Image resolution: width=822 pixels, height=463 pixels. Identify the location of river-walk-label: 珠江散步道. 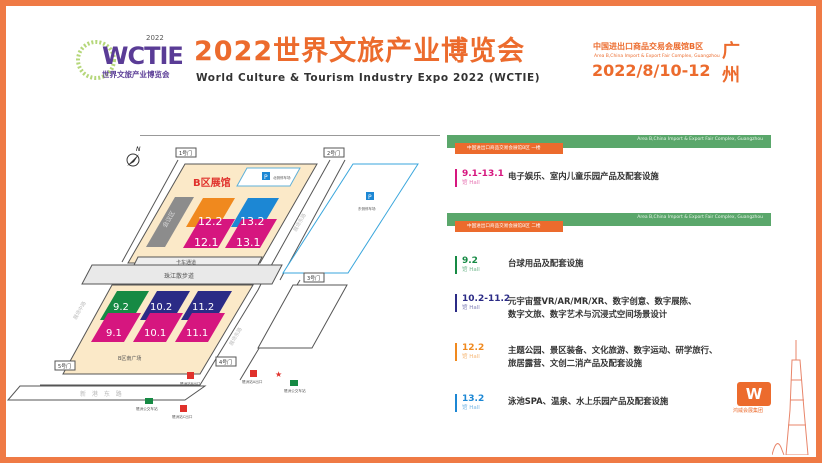
(179, 276).